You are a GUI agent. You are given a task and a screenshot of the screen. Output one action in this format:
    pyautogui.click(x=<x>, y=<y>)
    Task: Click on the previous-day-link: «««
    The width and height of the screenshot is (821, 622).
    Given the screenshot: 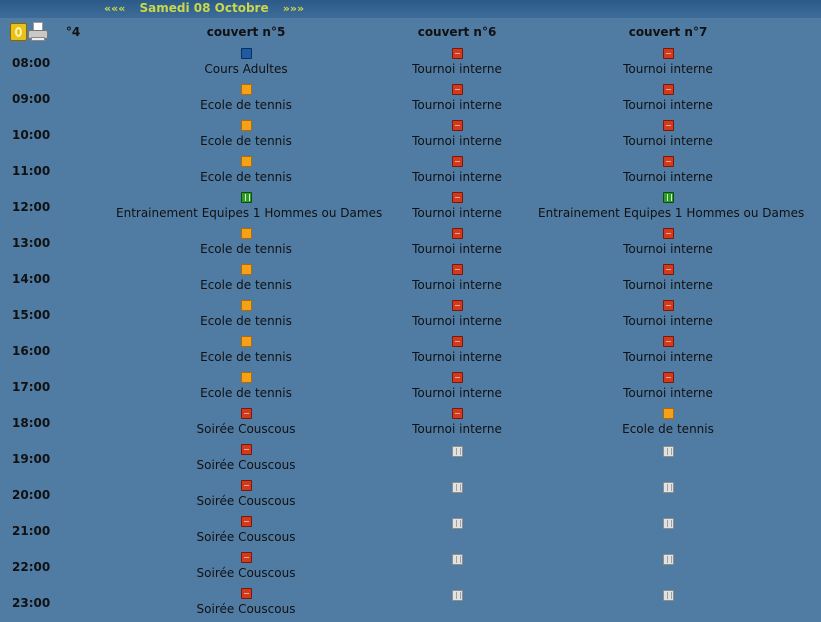 What is the action you would take?
    pyautogui.click(x=115, y=8)
    